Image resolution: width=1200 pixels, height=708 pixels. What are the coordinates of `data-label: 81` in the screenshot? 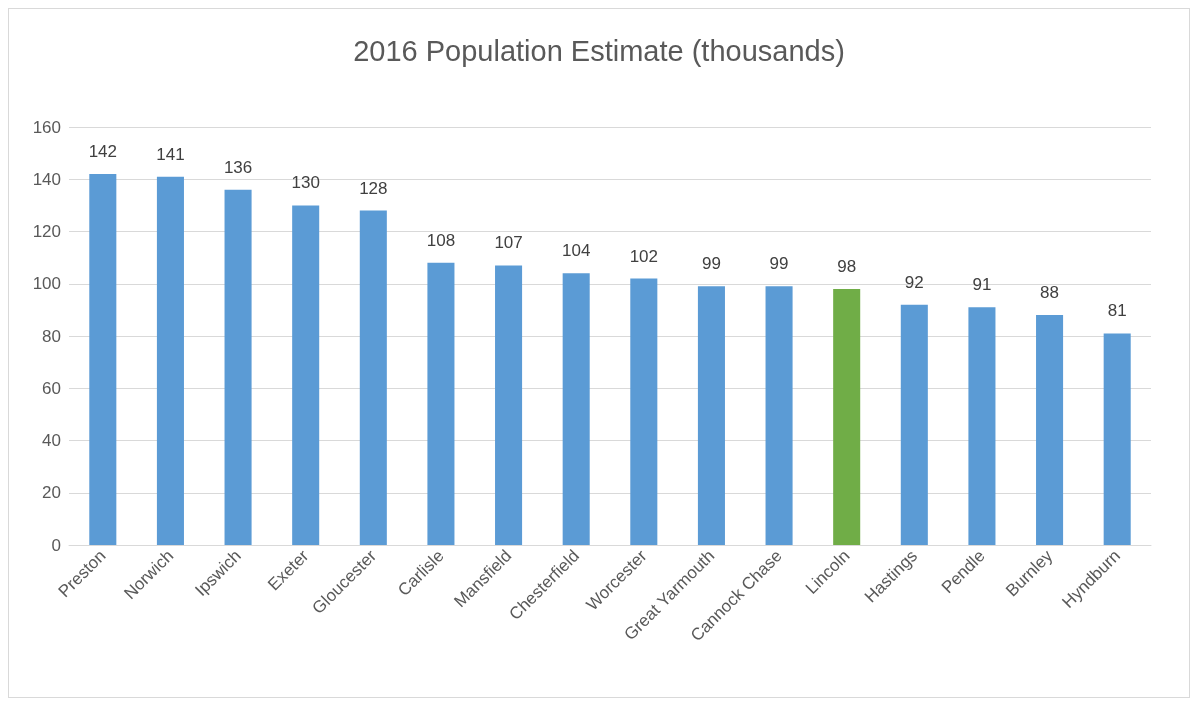 It's located at (1117, 311).